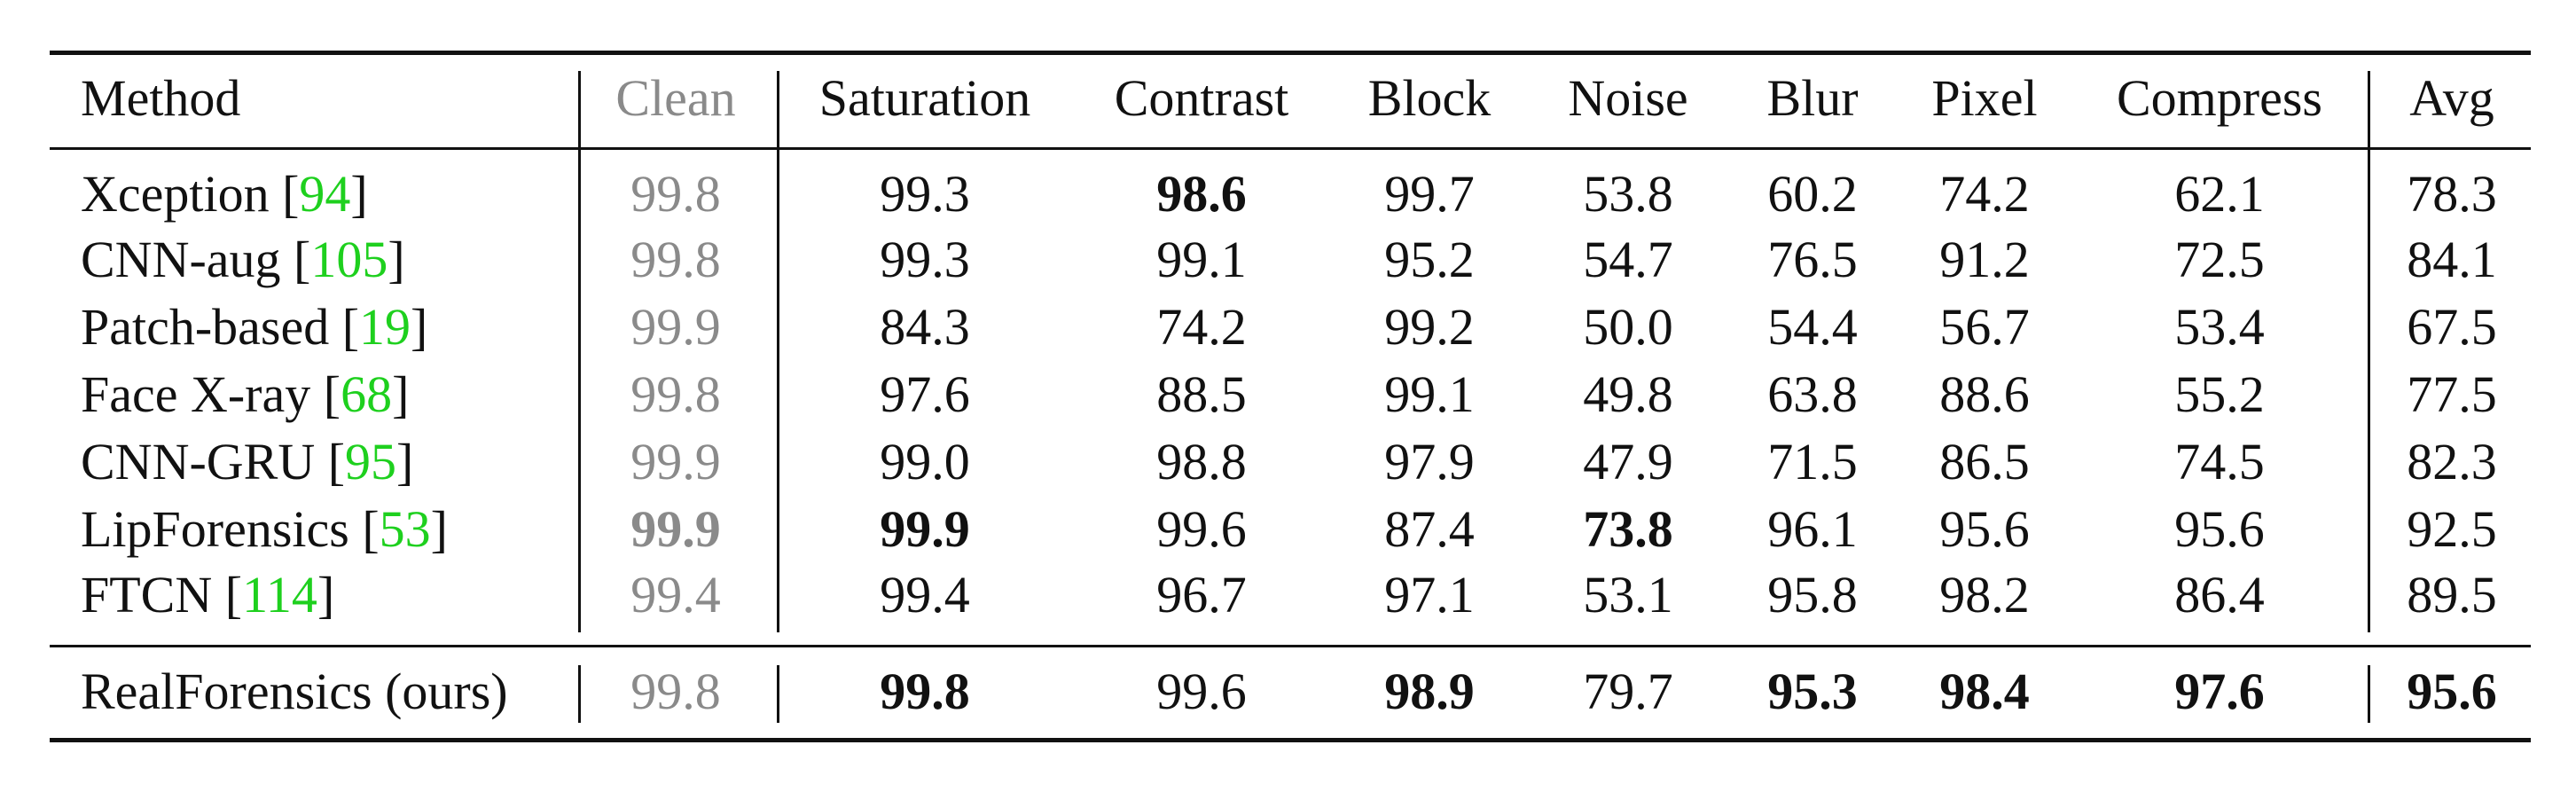 The image size is (2576, 792). Describe the element at coordinates (2452, 394) in the screenshot. I see `value-cell: 77.5` at that location.